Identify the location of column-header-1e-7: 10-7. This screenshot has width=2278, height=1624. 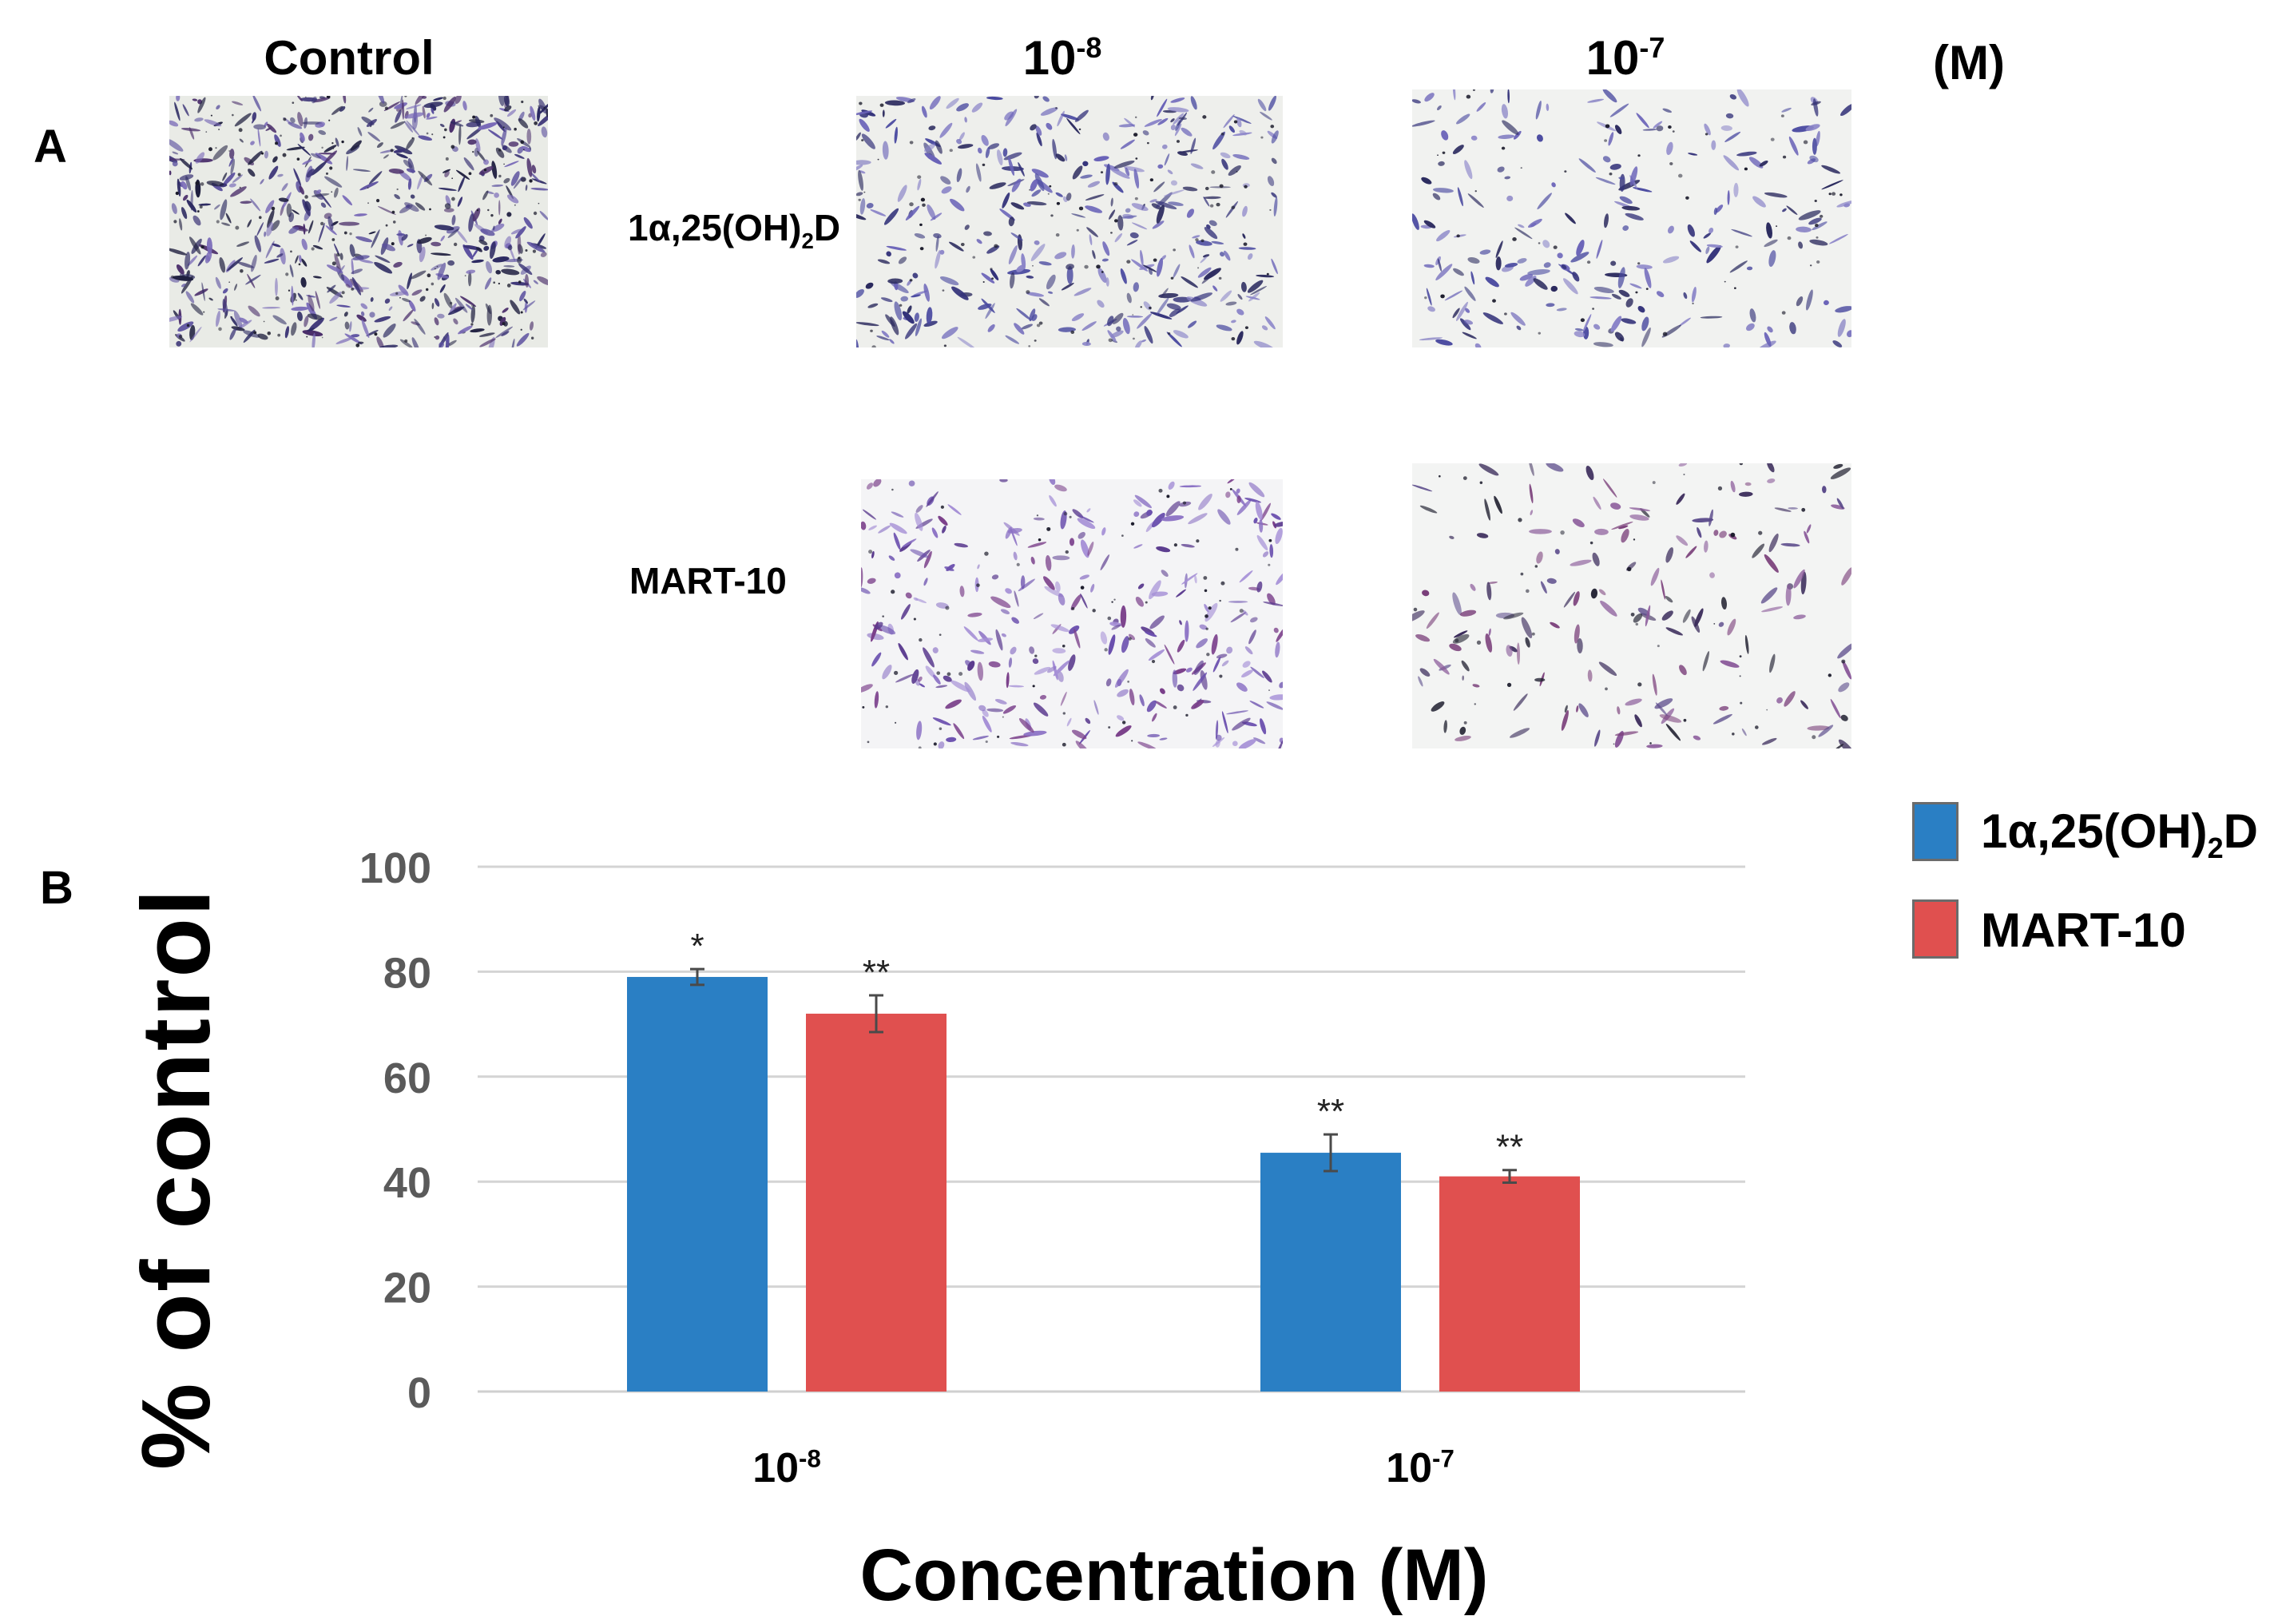
(1625, 58).